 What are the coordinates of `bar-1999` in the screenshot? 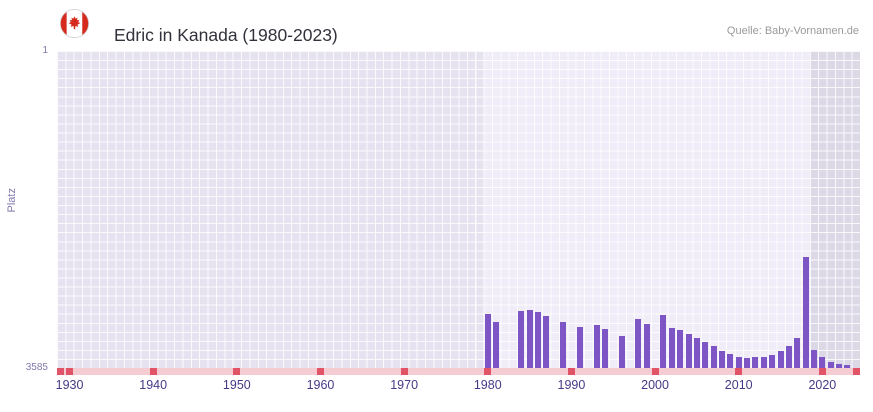 It's located at (646, 346).